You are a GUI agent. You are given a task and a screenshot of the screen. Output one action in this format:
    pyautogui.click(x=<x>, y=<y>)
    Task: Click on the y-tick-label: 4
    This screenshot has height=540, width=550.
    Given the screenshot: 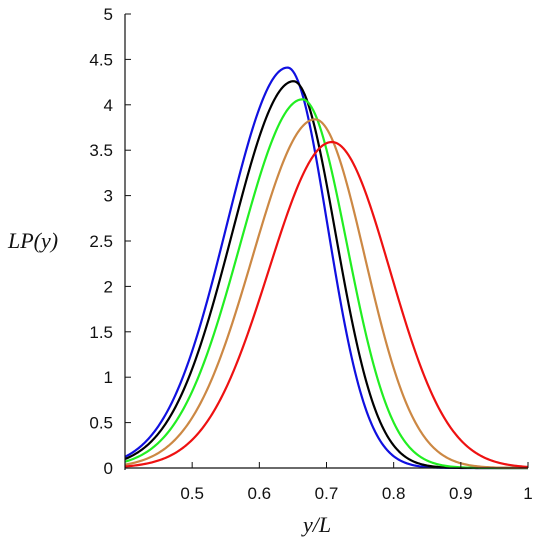 What is the action you would take?
    pyautogui.click(x=108, y=105)
    